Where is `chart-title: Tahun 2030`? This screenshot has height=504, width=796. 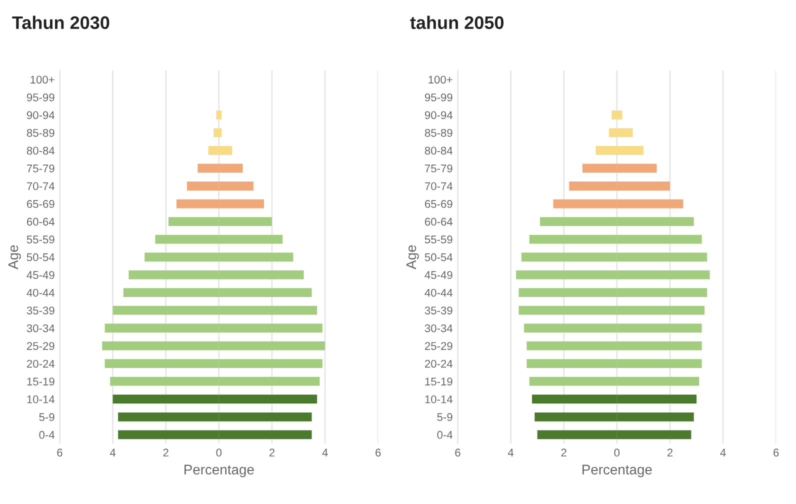
chart-title: Tahun 2030 is located at coordinates (61, 23).